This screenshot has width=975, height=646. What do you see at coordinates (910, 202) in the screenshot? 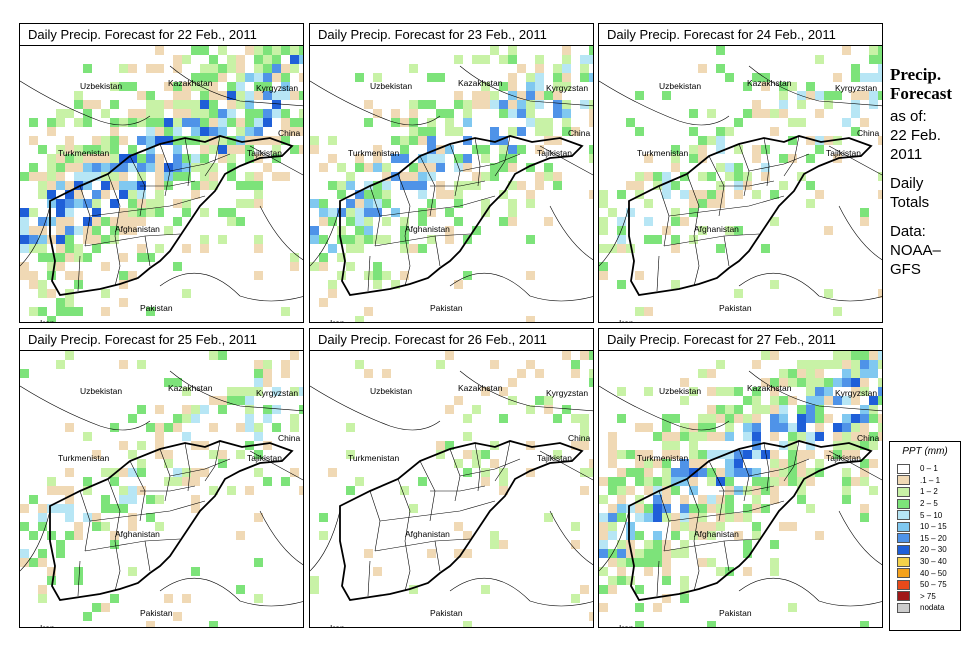
I see `totals-label: Totals` at bounding box center [910, 202].